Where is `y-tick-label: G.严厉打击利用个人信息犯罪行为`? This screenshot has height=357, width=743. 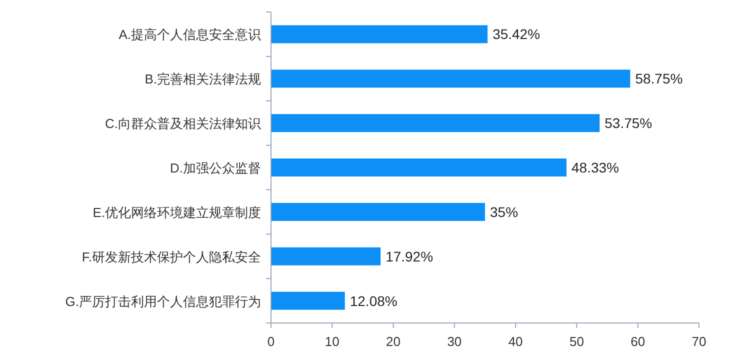
y-tick-label: G.严厉打击利用个人信息犯罪行为 is located at coordinates (163, 301).